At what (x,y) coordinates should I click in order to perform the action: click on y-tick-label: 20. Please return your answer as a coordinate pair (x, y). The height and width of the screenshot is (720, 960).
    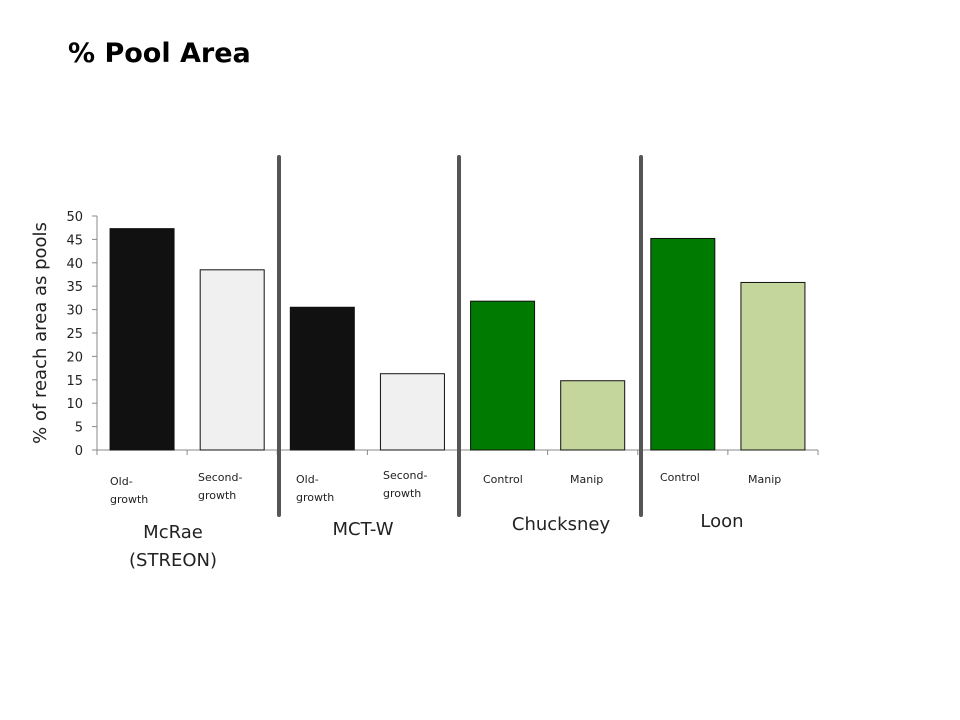
    Looking at the image, I should click on (74, 357).